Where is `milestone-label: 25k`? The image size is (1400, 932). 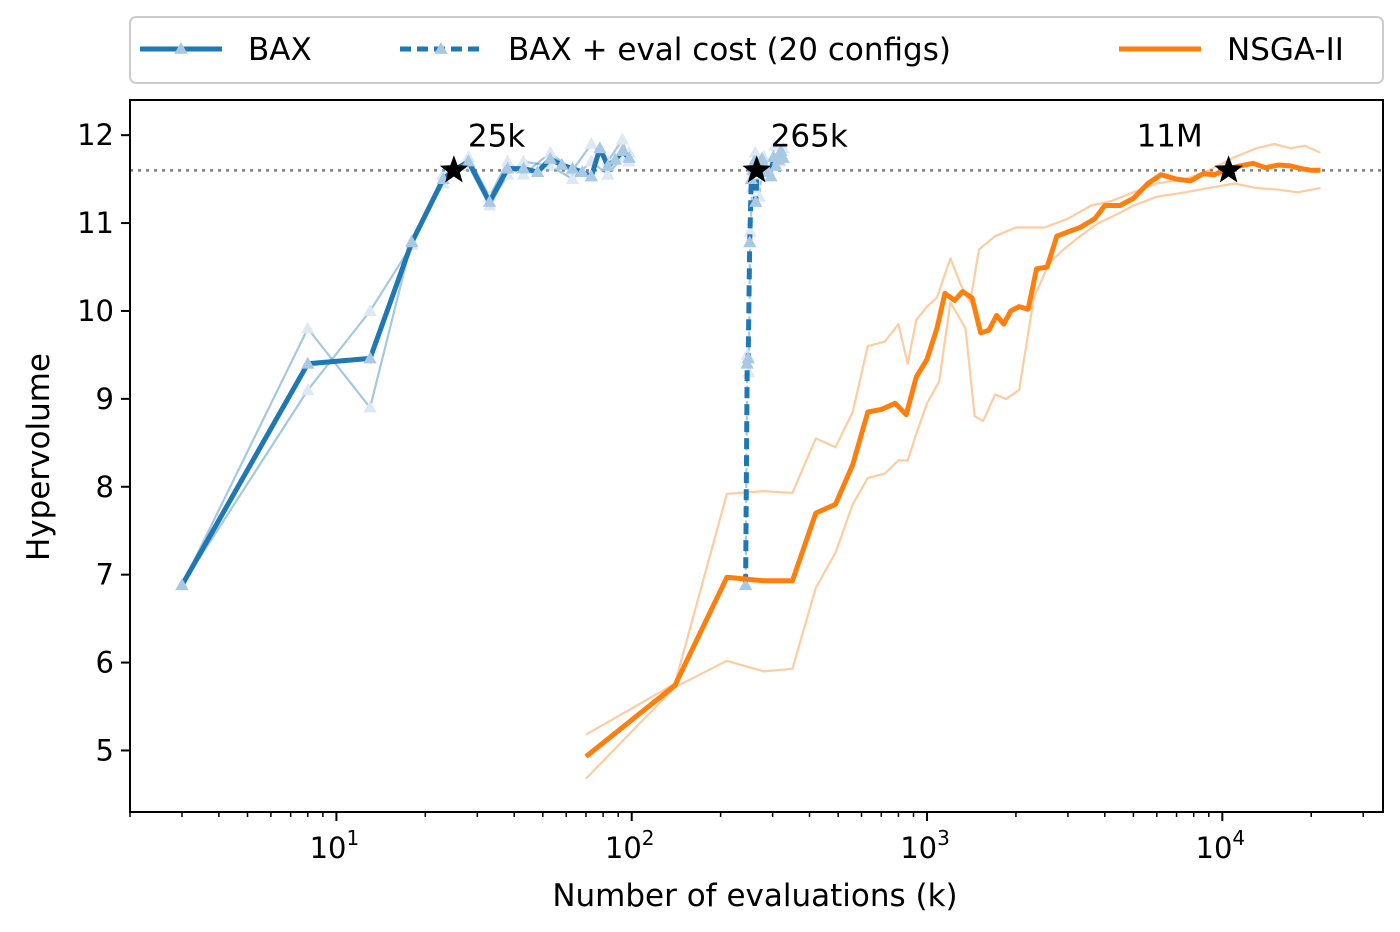 milestone-label: 25k is located at coordinates (496, 136).